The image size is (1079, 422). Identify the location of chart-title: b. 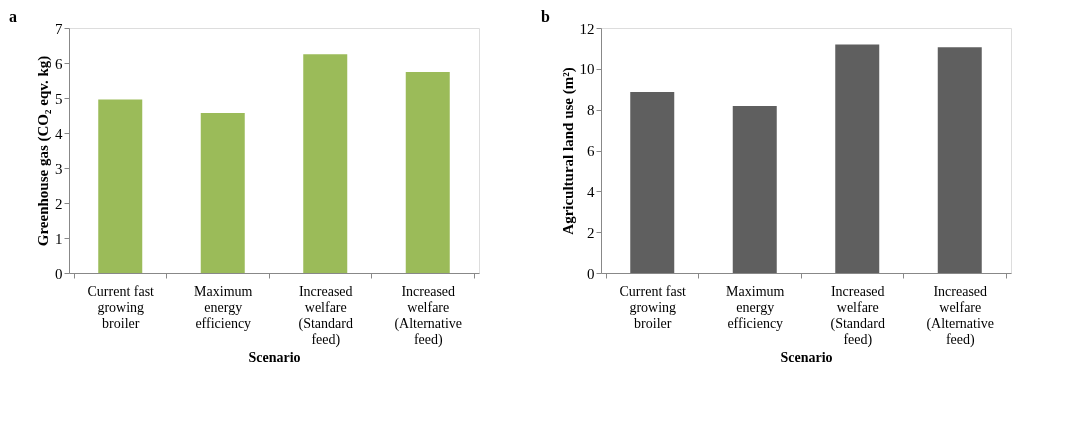
(545, 16).